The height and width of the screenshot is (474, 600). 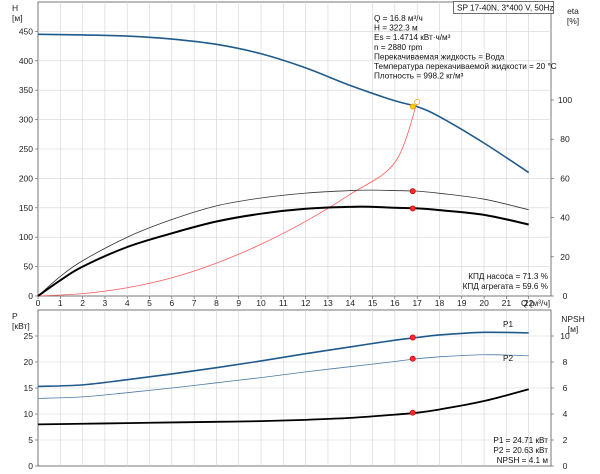 I want to click on bottom-series-0-line, so click(x=283, y=359).